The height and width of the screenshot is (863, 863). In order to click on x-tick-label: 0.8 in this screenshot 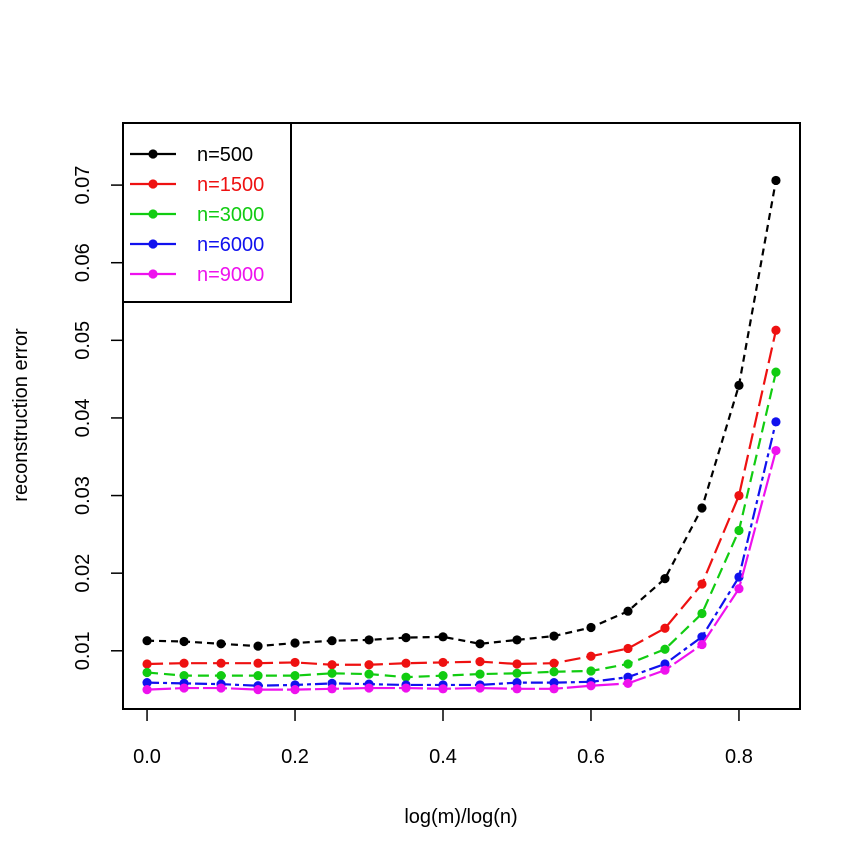, I will do `click(739, 757)`.